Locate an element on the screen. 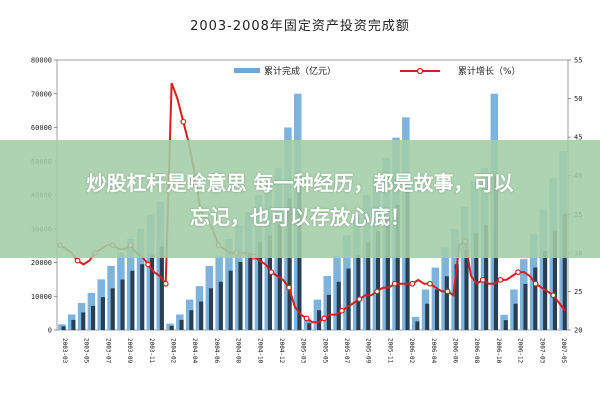  x-tick-label: 2005-09 is located at coordinates (368, 351).